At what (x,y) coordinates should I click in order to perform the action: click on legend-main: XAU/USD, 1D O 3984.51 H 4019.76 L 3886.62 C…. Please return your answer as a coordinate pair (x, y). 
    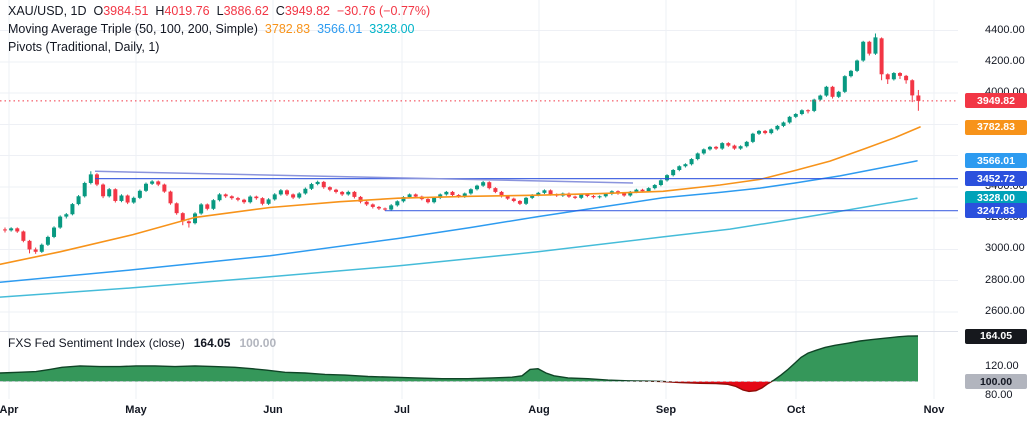
    Looking at the image, I should click on (219, 29).